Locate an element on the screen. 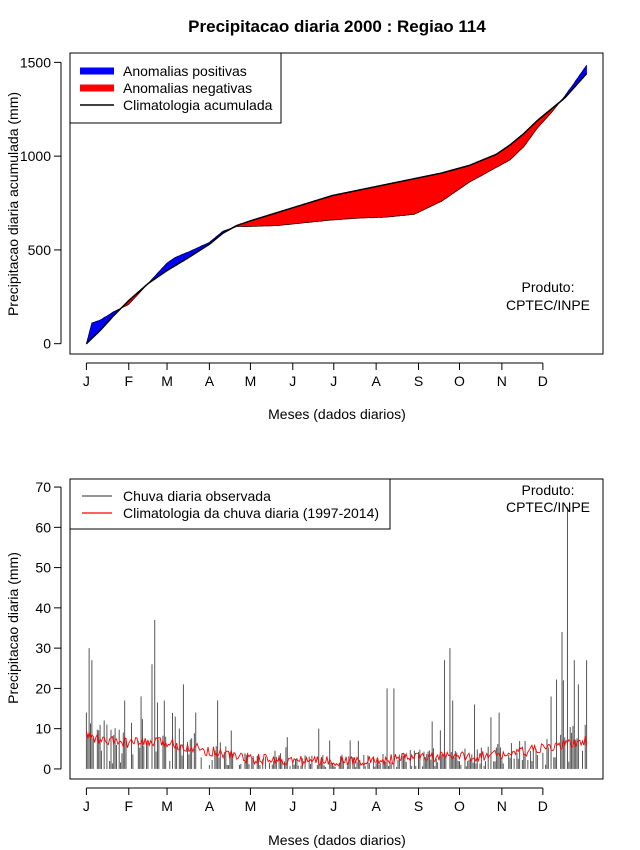 Image resolution: width=640 pixels, height=850 pixels. climatology-daily-line is located at coordinates (336, 749).